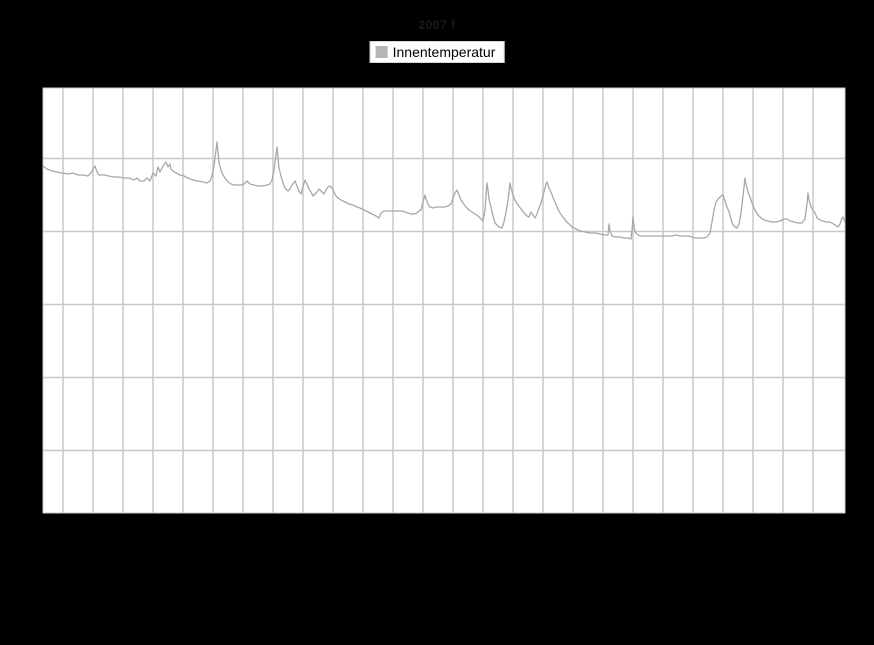  I want to click on series-line-innentemperatur, so click(444, 190).